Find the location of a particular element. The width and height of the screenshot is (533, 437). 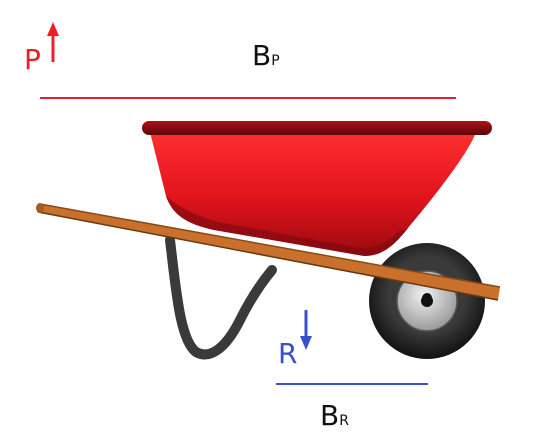

load-arm-subscript: R is located at coordinates (344, 421).